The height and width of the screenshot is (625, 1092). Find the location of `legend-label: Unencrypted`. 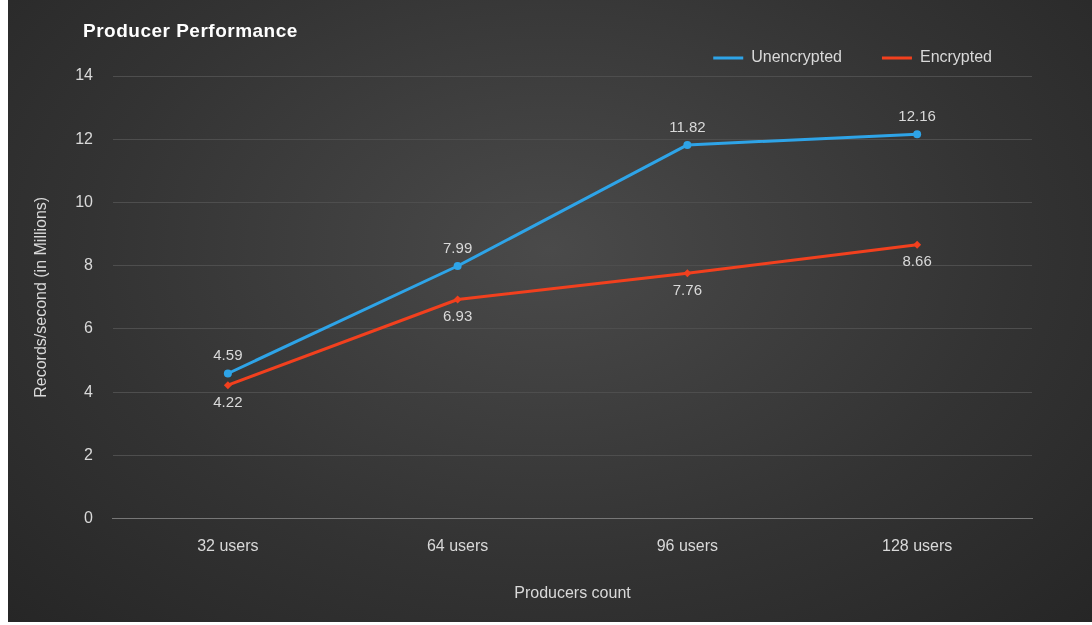

legend-label: Unencrypted is located at coordinates (796, 57).